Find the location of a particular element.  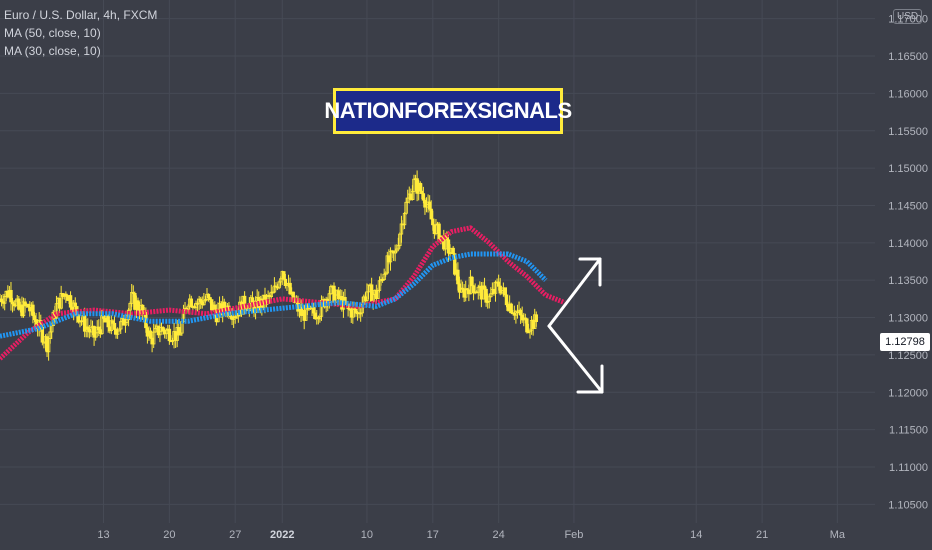

watermark-banner: NATIONFOREXSIGNALS is located at coordinates (448, 111).